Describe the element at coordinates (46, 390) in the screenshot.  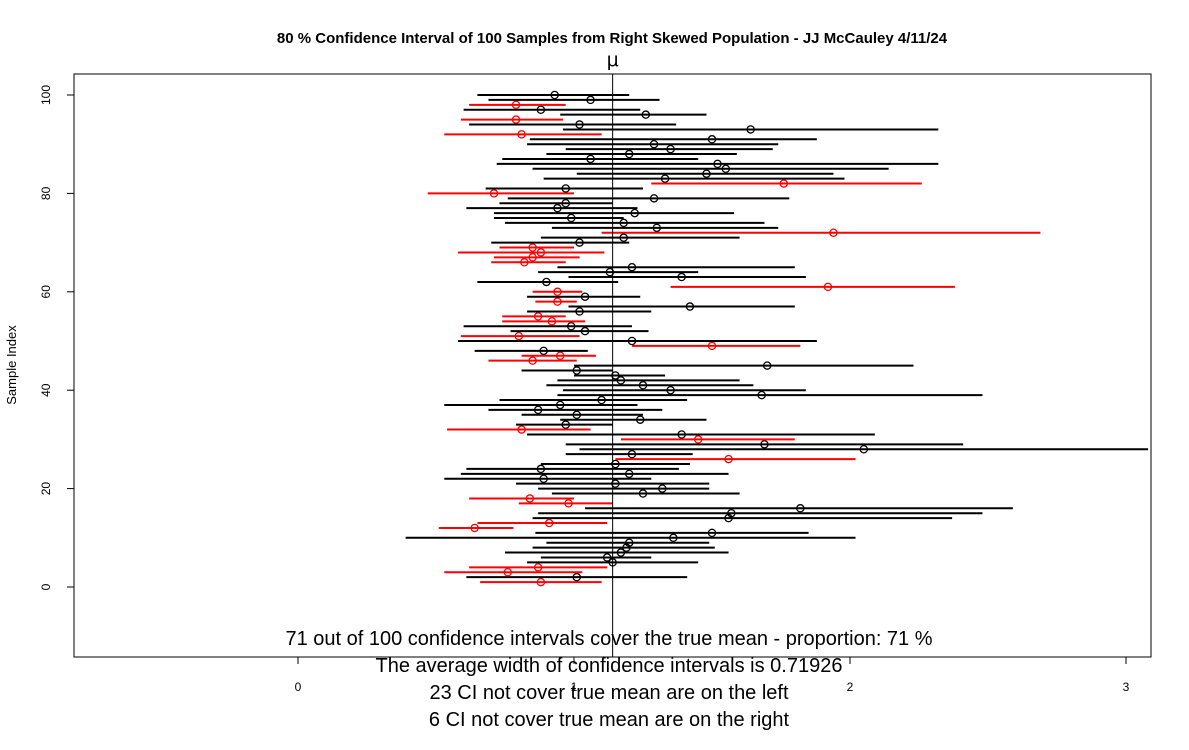
I see `y-tick-label: 40` at that location.